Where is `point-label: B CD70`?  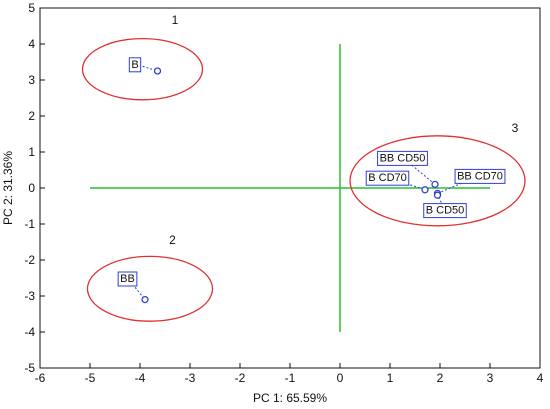
point-label: B CD70 is located at coordinates (387, 178).